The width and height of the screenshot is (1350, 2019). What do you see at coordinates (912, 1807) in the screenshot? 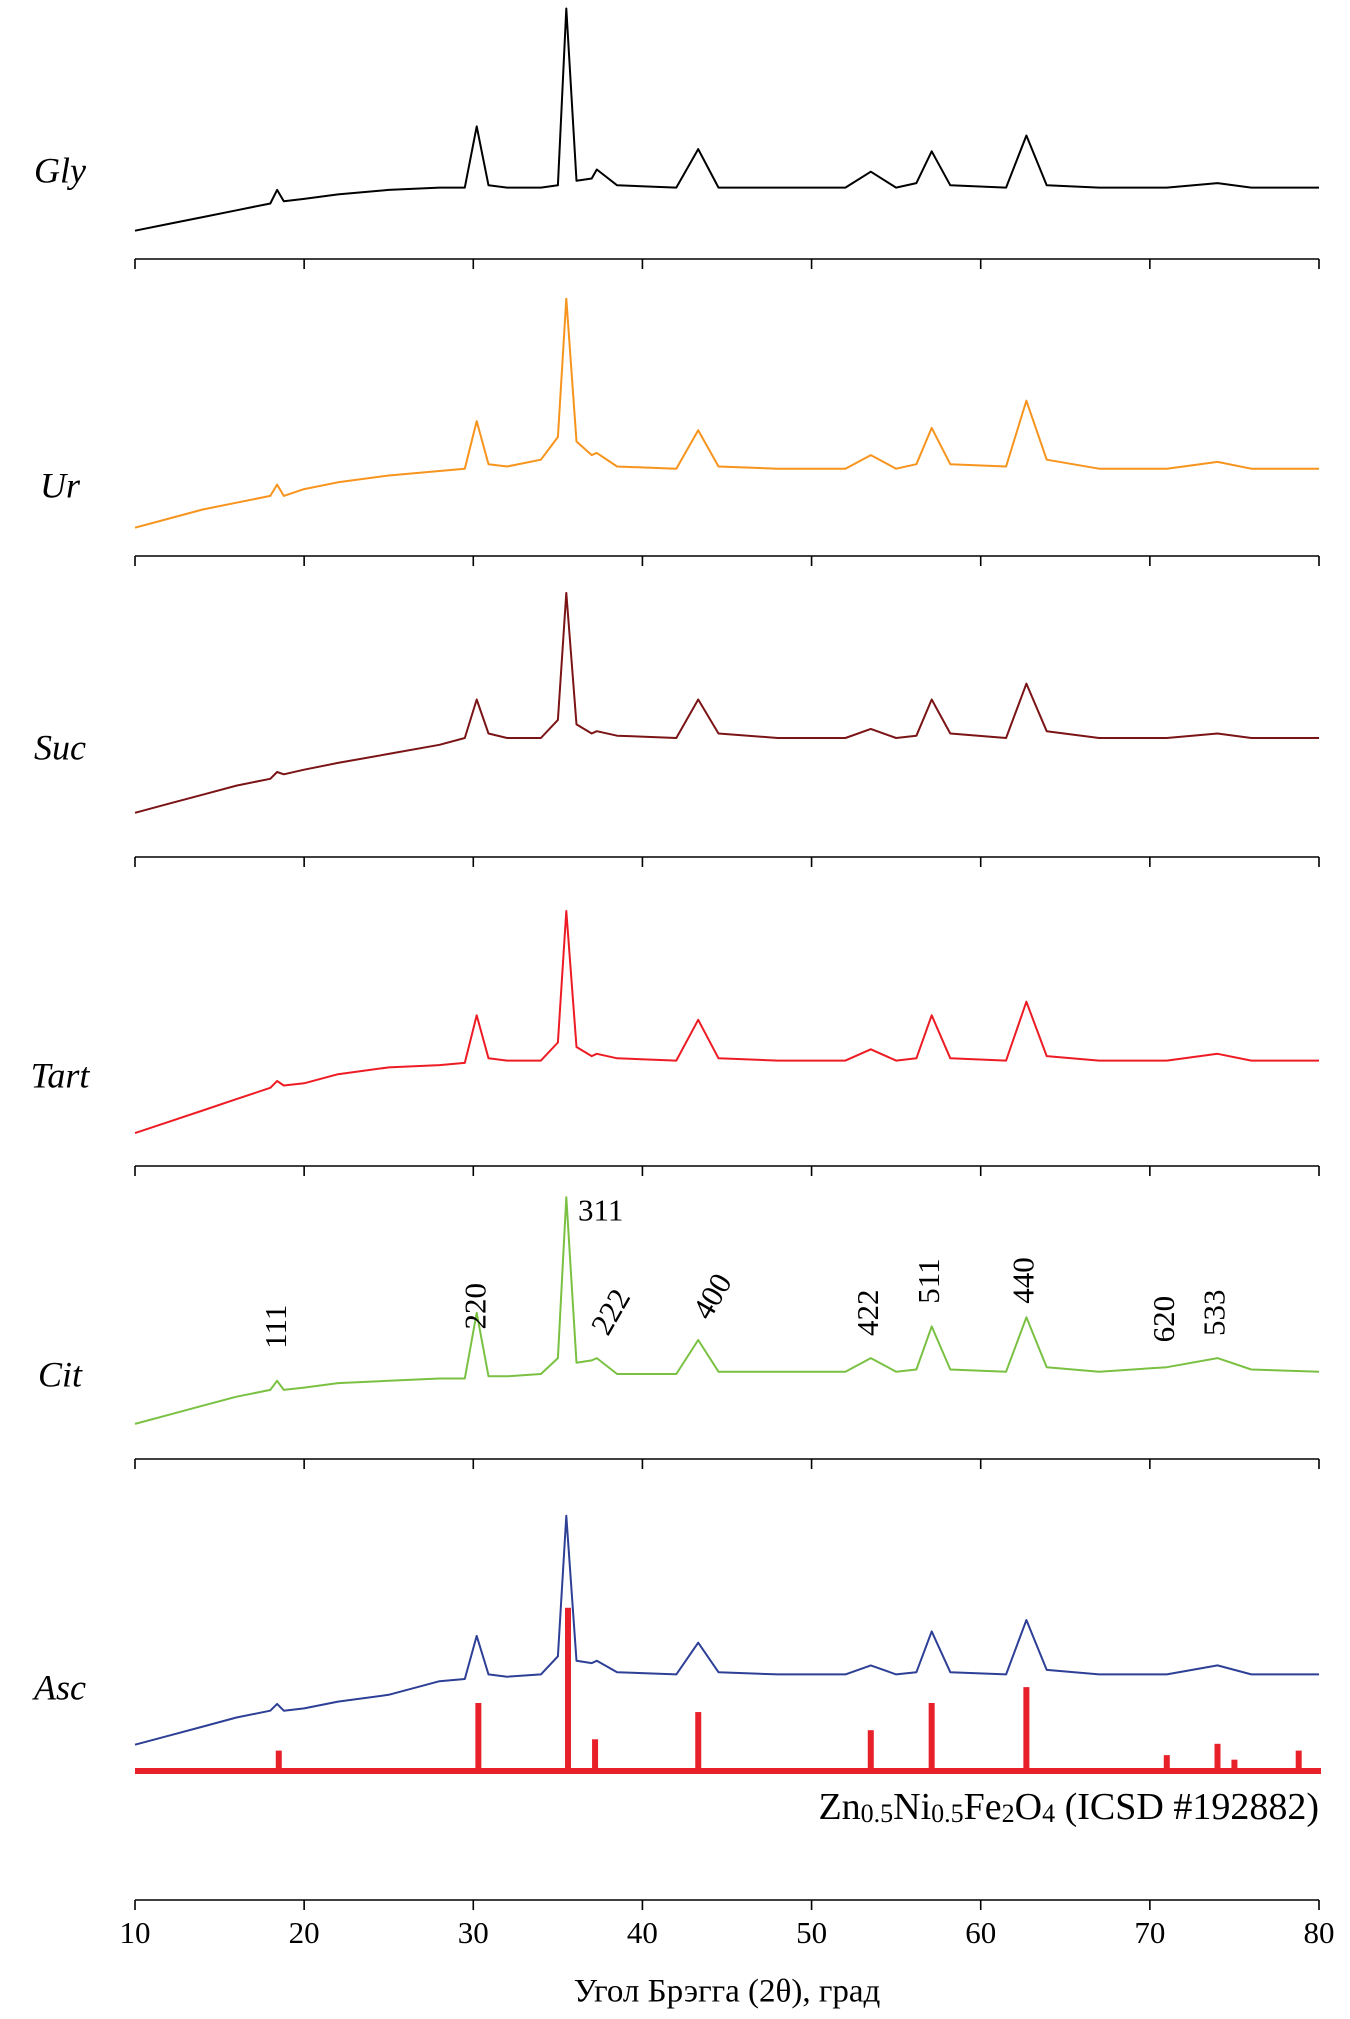
I see `reference-label-part: Ni` at bounding box center [912, 1807].